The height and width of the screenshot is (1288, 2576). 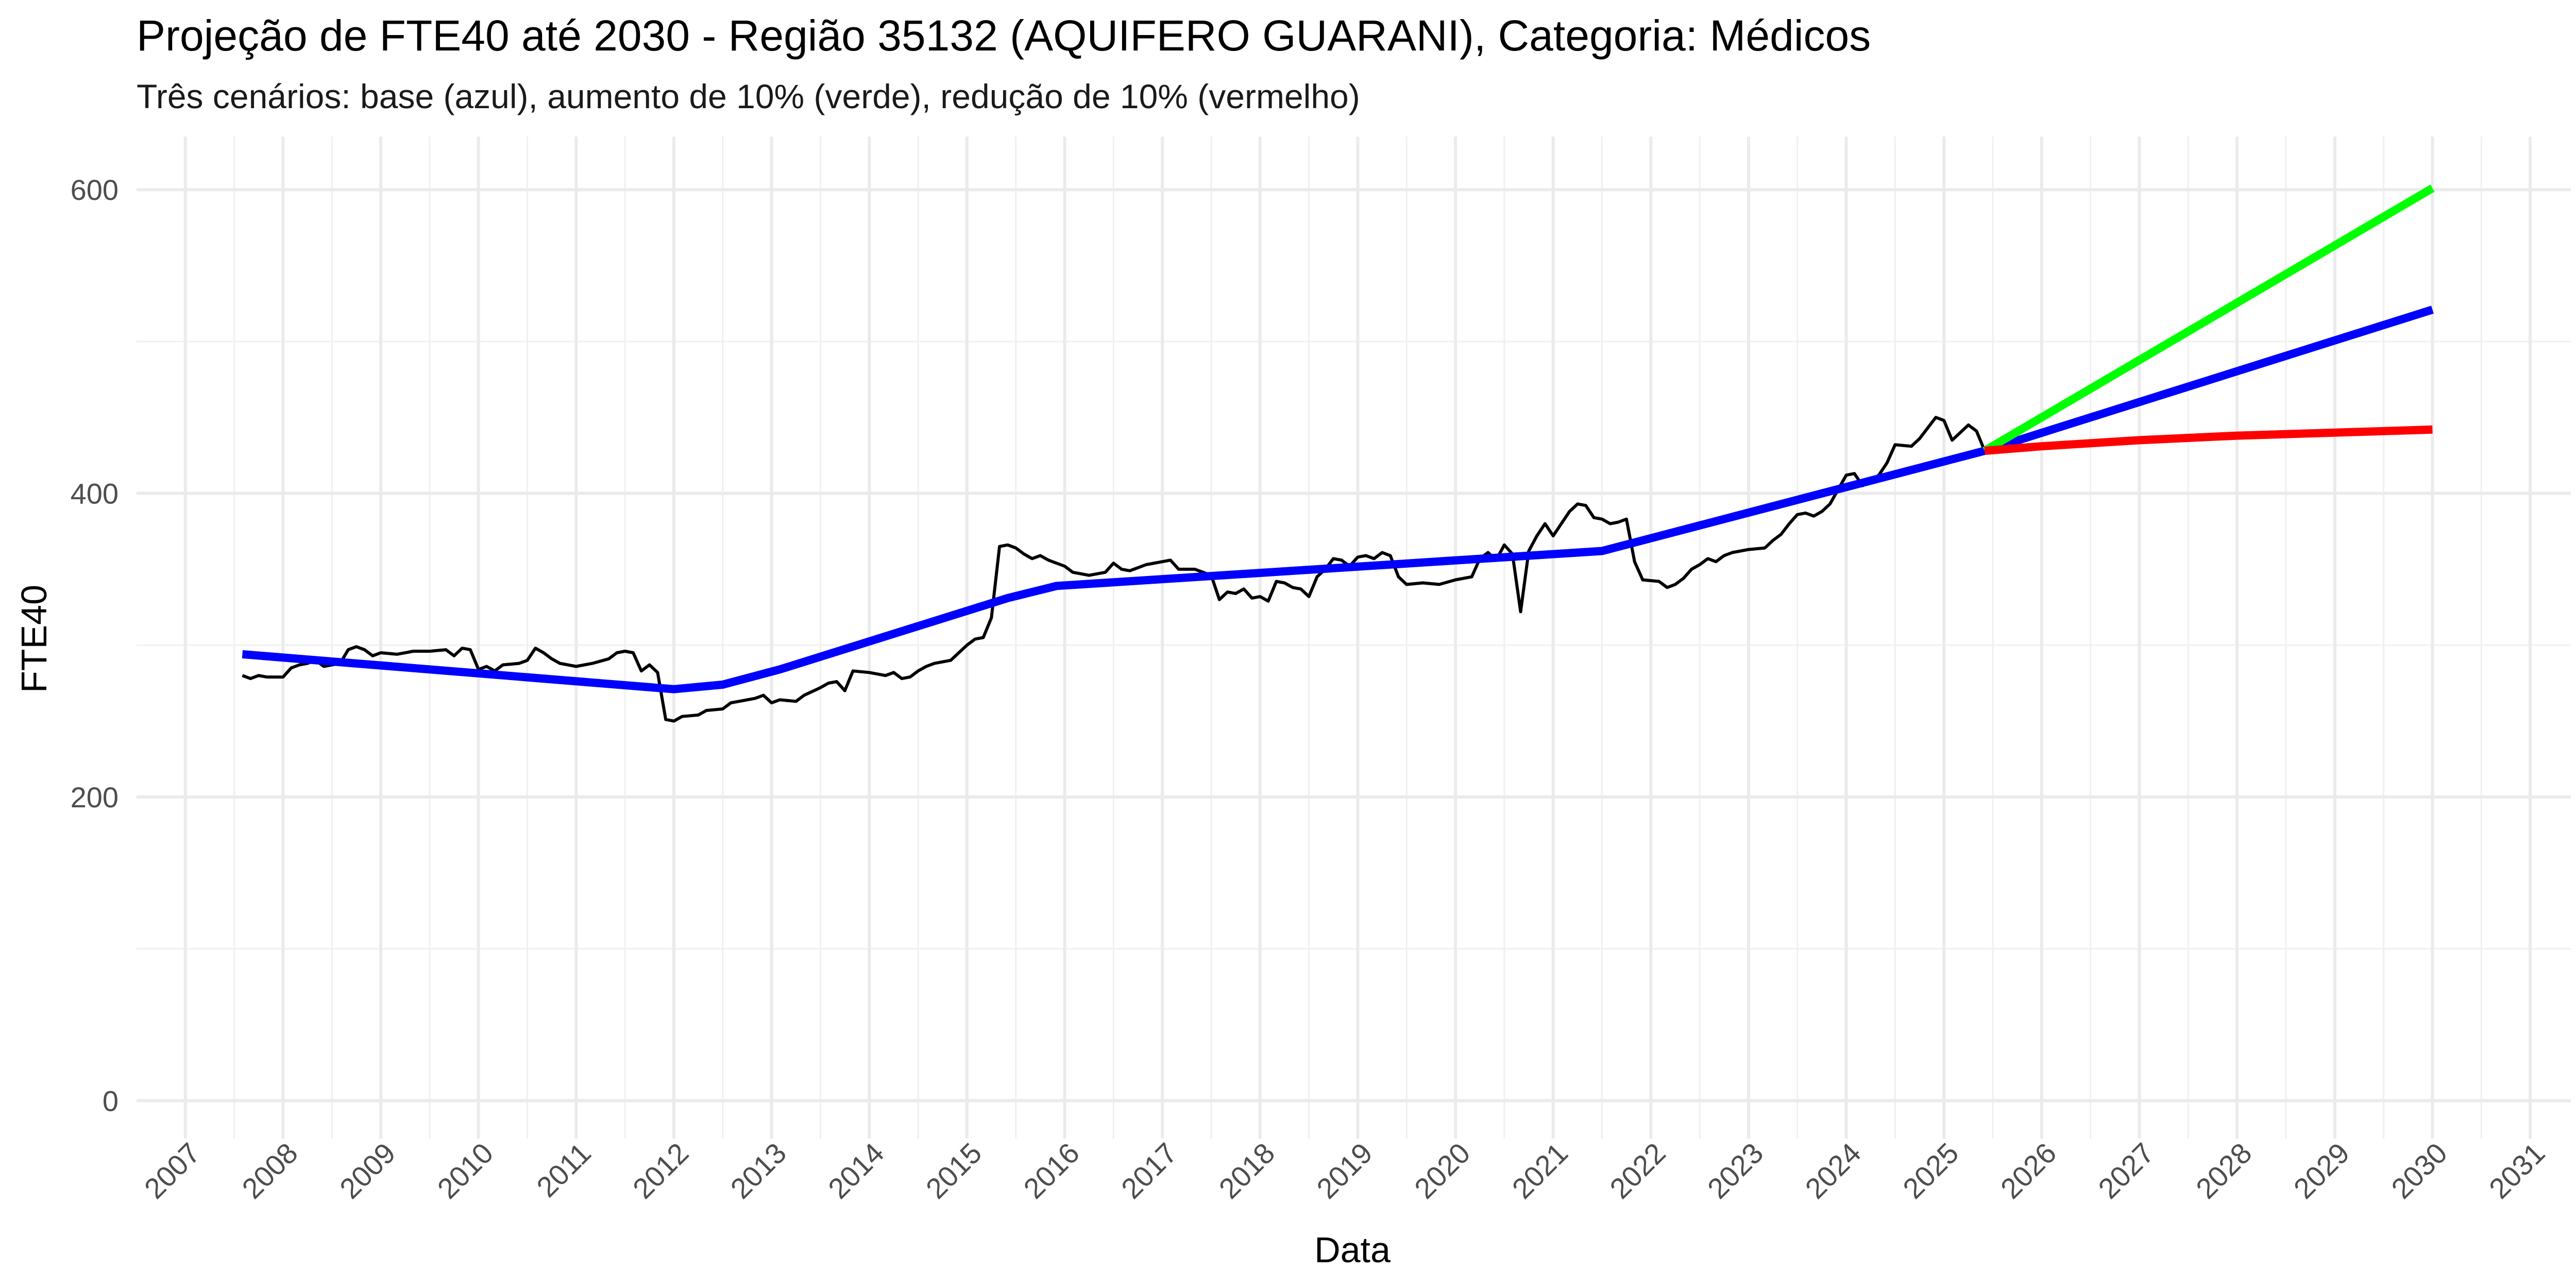 What do you see at coordinates (95, 645) in the screenshot?
I see `y-tick-labels: 0 200 400 600` at bounding box center [95, 645].